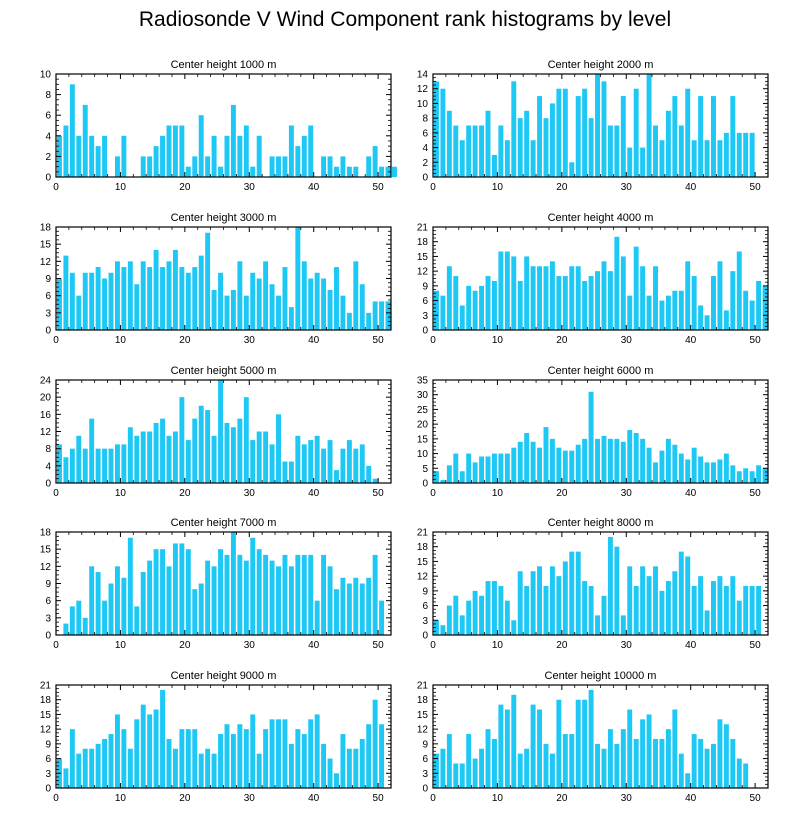 The height and width of the screenshot is (824, 810). What do you see at coordinates (425, 286) in the screenshot?
I see `y-tick-label: 9` at bounding box center [425, 286].